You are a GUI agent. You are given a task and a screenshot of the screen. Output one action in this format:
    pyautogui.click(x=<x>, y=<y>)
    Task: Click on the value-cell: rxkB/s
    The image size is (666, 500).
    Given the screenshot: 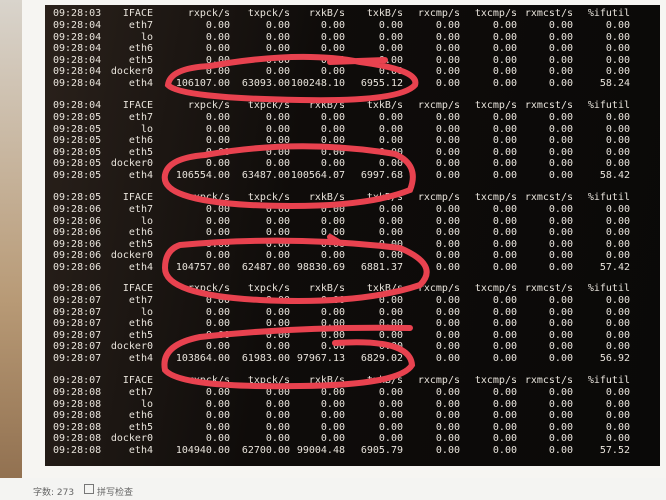 What is the action you would take?
    pyautogui.click(x=326, y=105)
    